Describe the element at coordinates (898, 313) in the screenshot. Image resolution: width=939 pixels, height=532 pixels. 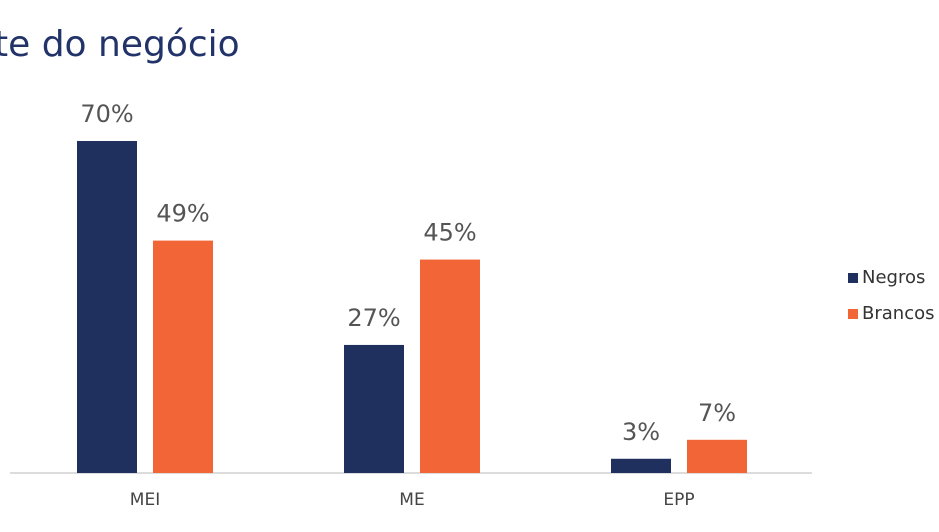
I see `legend-label: Brancos` at that location.